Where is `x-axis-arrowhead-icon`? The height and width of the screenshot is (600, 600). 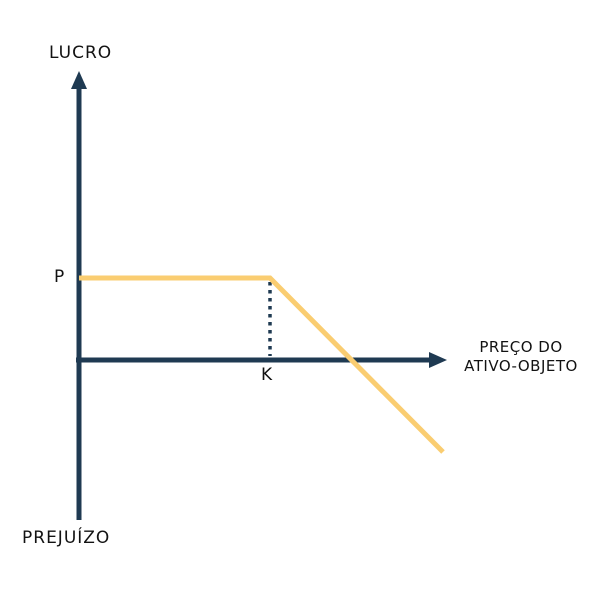 x-axis-arrowhead-icon is located at coordinates (438, 360).